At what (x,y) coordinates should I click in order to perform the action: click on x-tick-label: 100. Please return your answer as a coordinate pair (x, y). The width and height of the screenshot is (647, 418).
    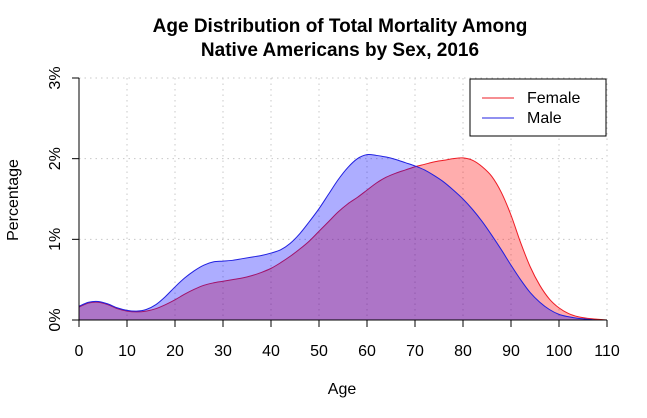
    Looking at the image, I should click on (559, 351).